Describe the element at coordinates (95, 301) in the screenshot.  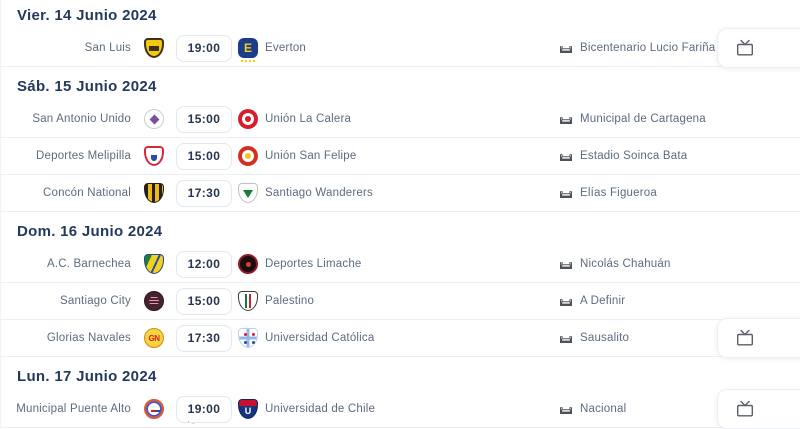
I see `home-team-name: Santiago City` at that location.